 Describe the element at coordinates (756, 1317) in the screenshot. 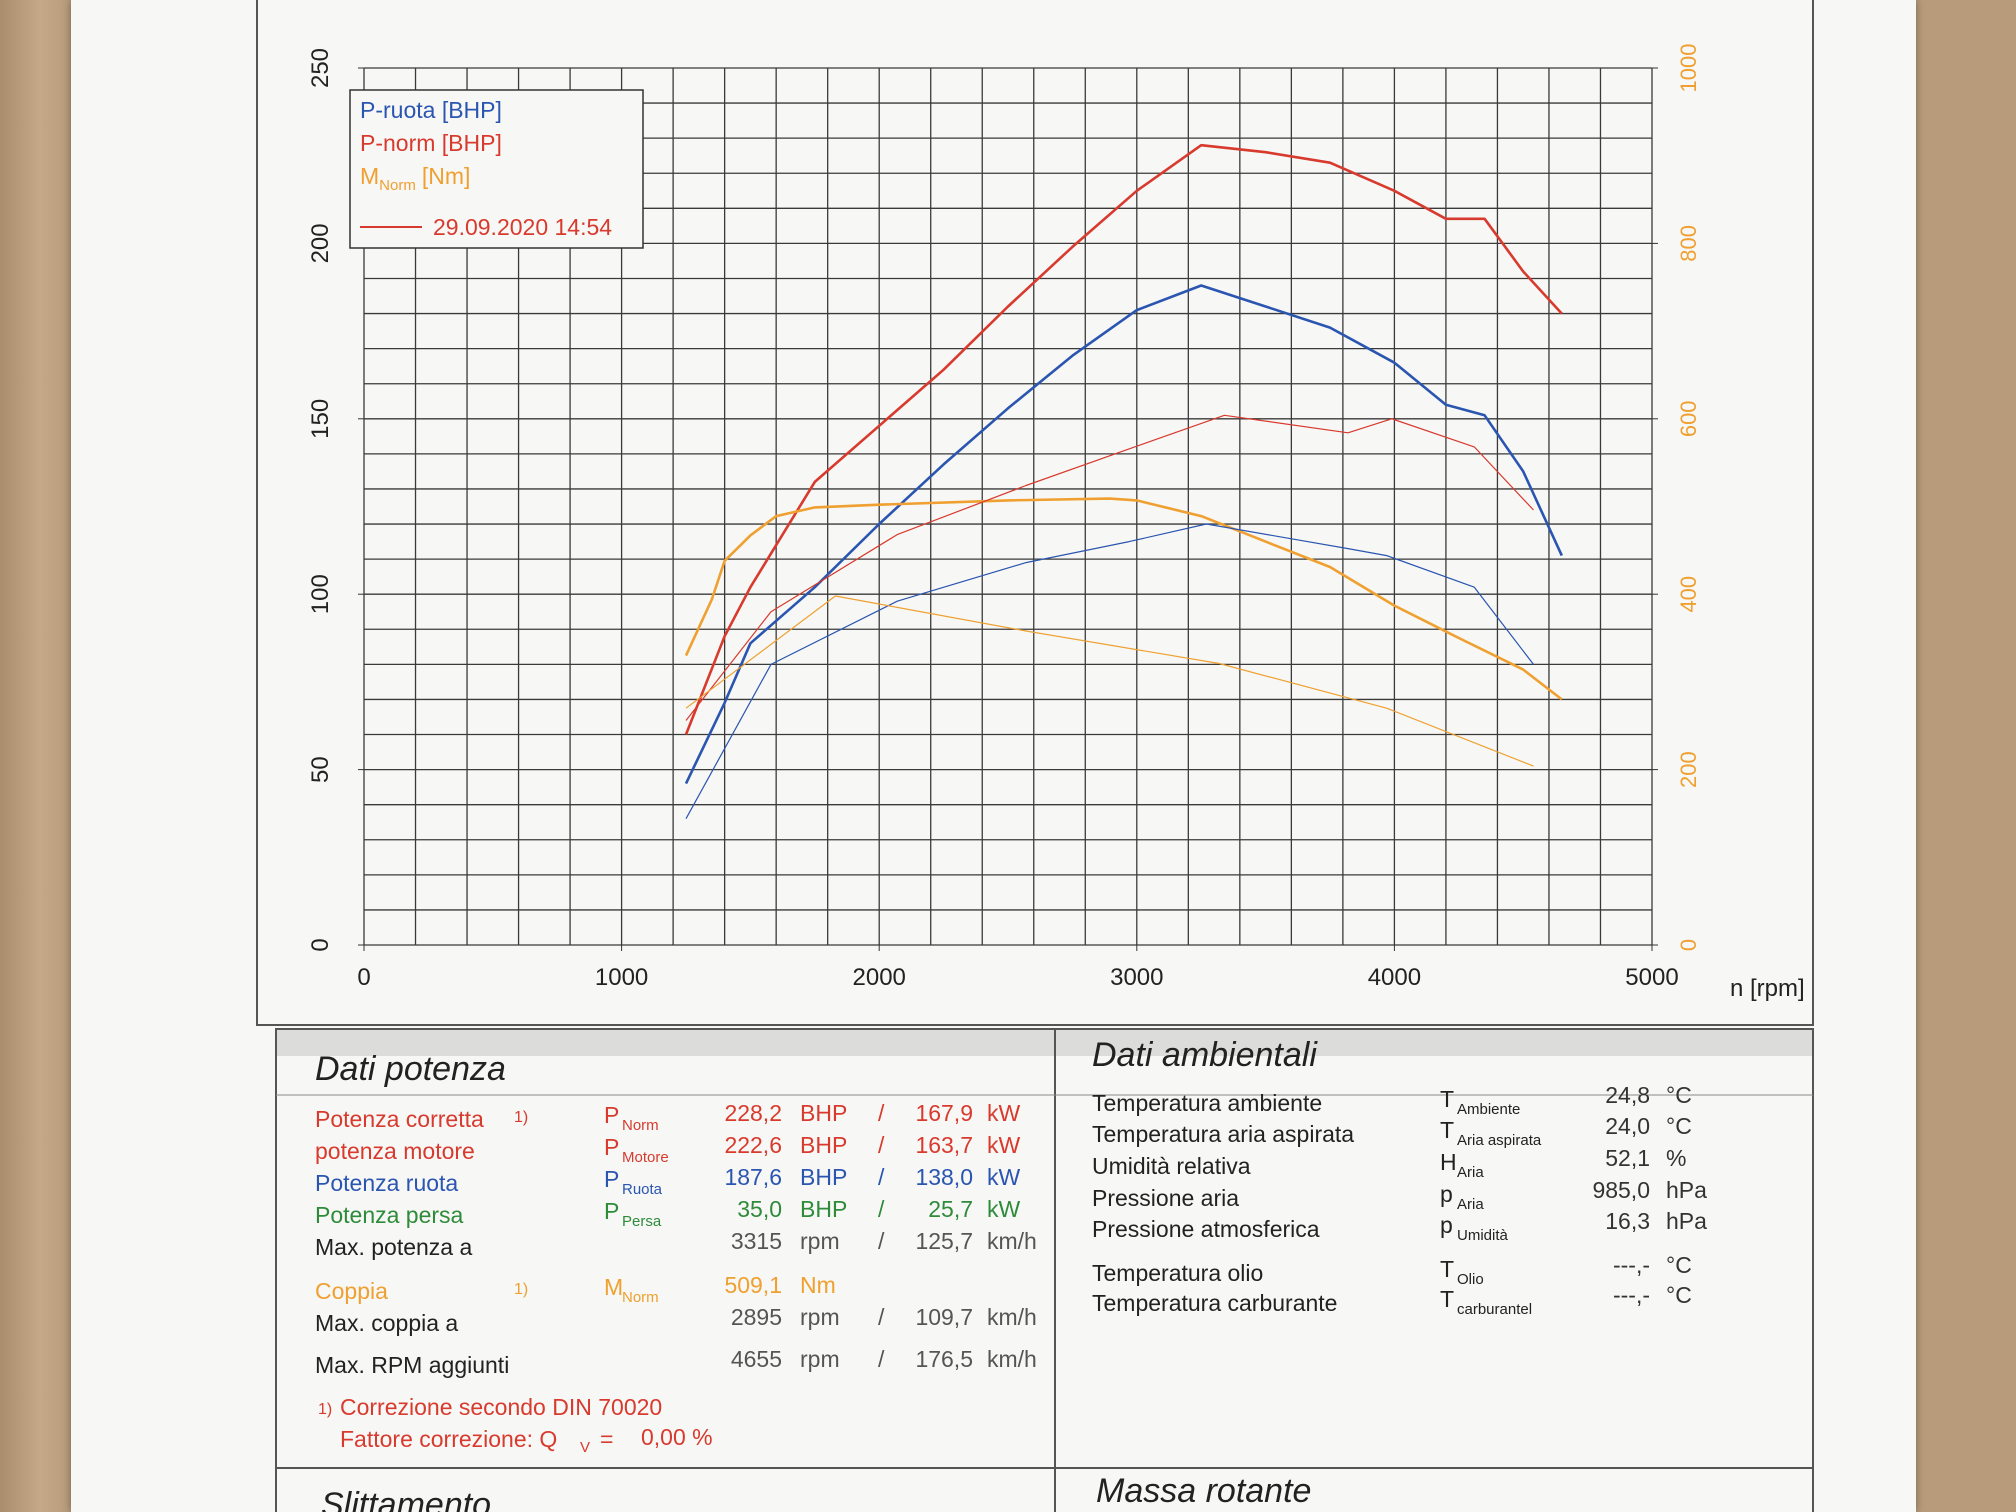

I see `row-value: 2895` at that location.